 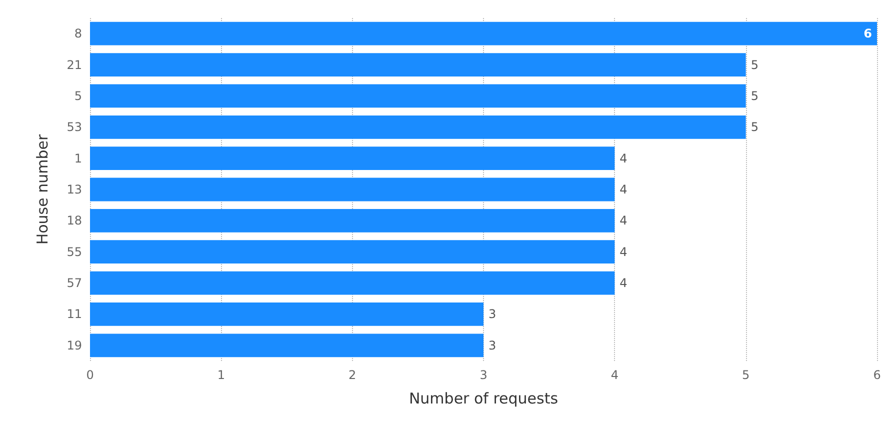 I want to click on x-tick-label: 1, so click(x=221, y=375).